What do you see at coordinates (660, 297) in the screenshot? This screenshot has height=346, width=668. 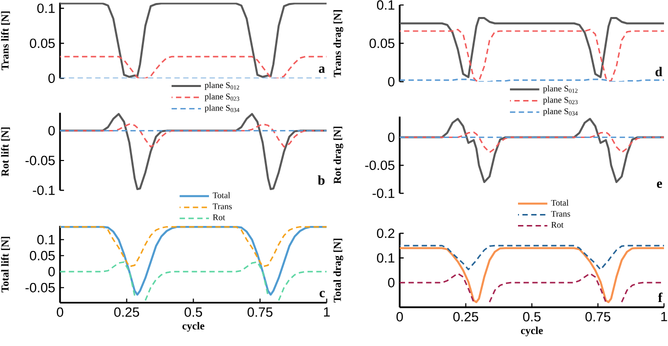 I see `annotation: f` at bounding box center [660, 297].